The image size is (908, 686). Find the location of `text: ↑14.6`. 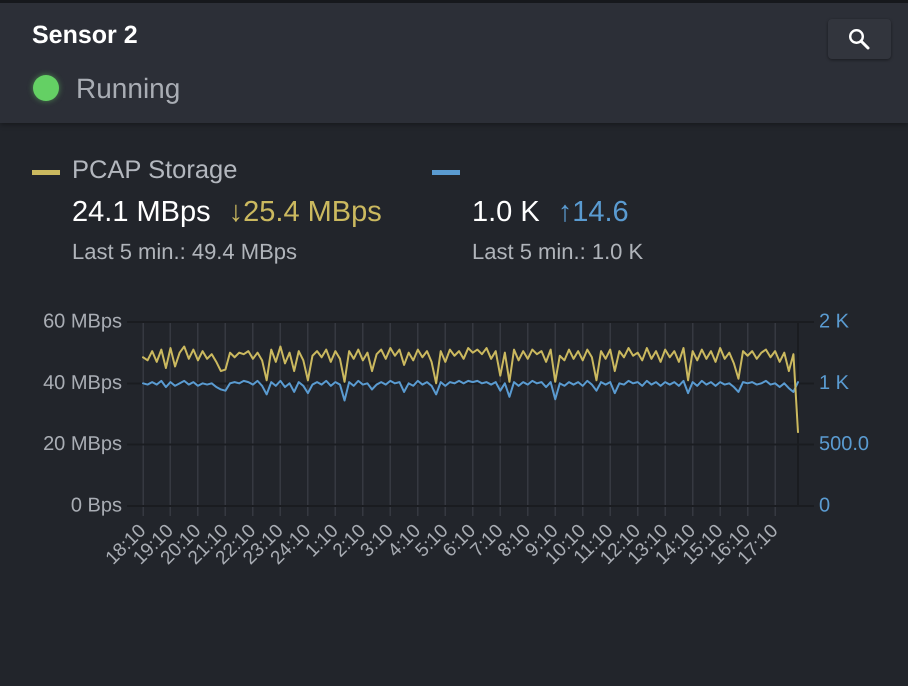

text: ↑14.6 is located at coordinates (593, 212).